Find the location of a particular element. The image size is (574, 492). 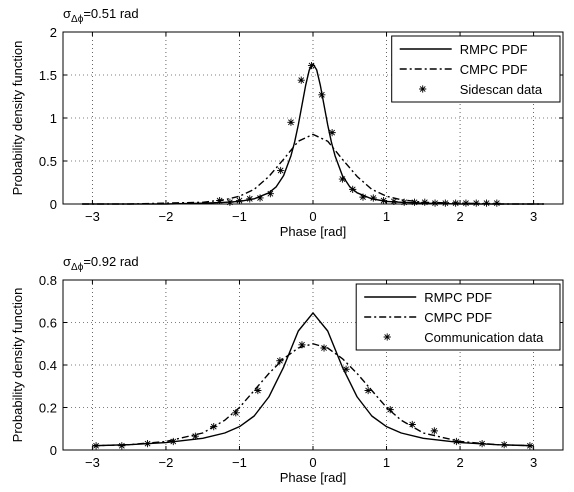

y-tick-label: 0.2 is located at coordinates (48, 408).